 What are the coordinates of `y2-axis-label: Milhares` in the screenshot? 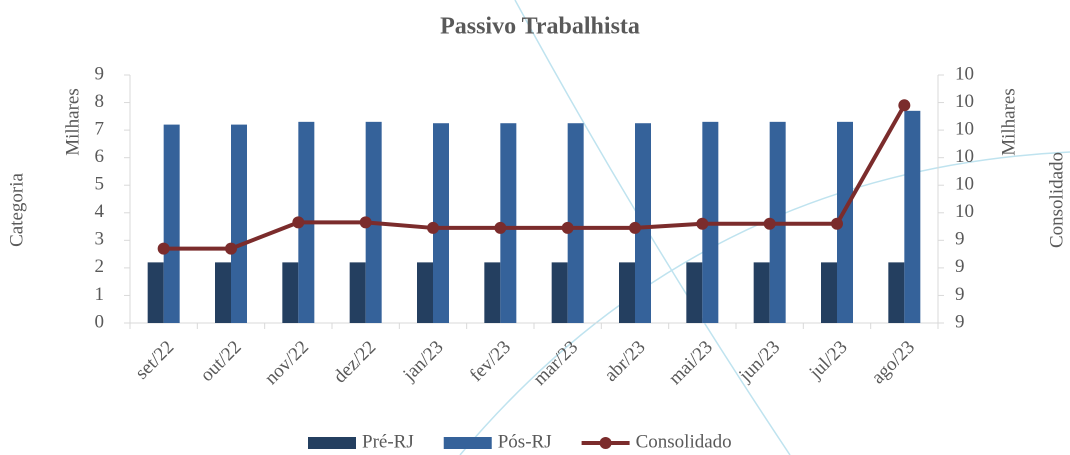 It's located at (1008, 122).